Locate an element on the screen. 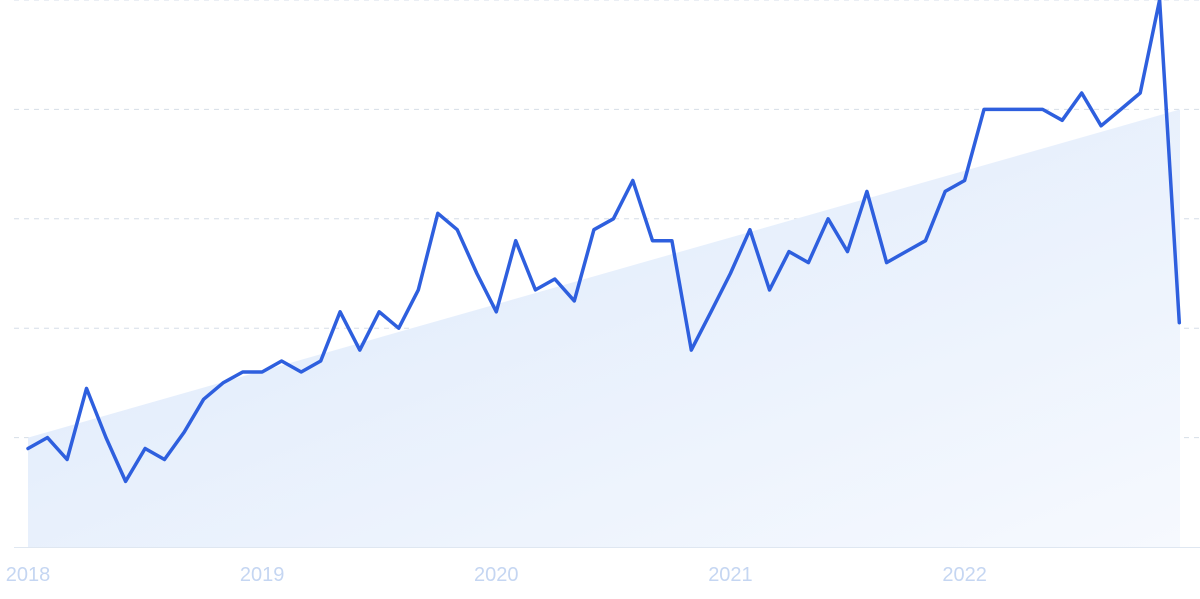 The width and height of the screenshot is (1200, 599). x-tick-label: 2022 is located at coordinates (964, 575).